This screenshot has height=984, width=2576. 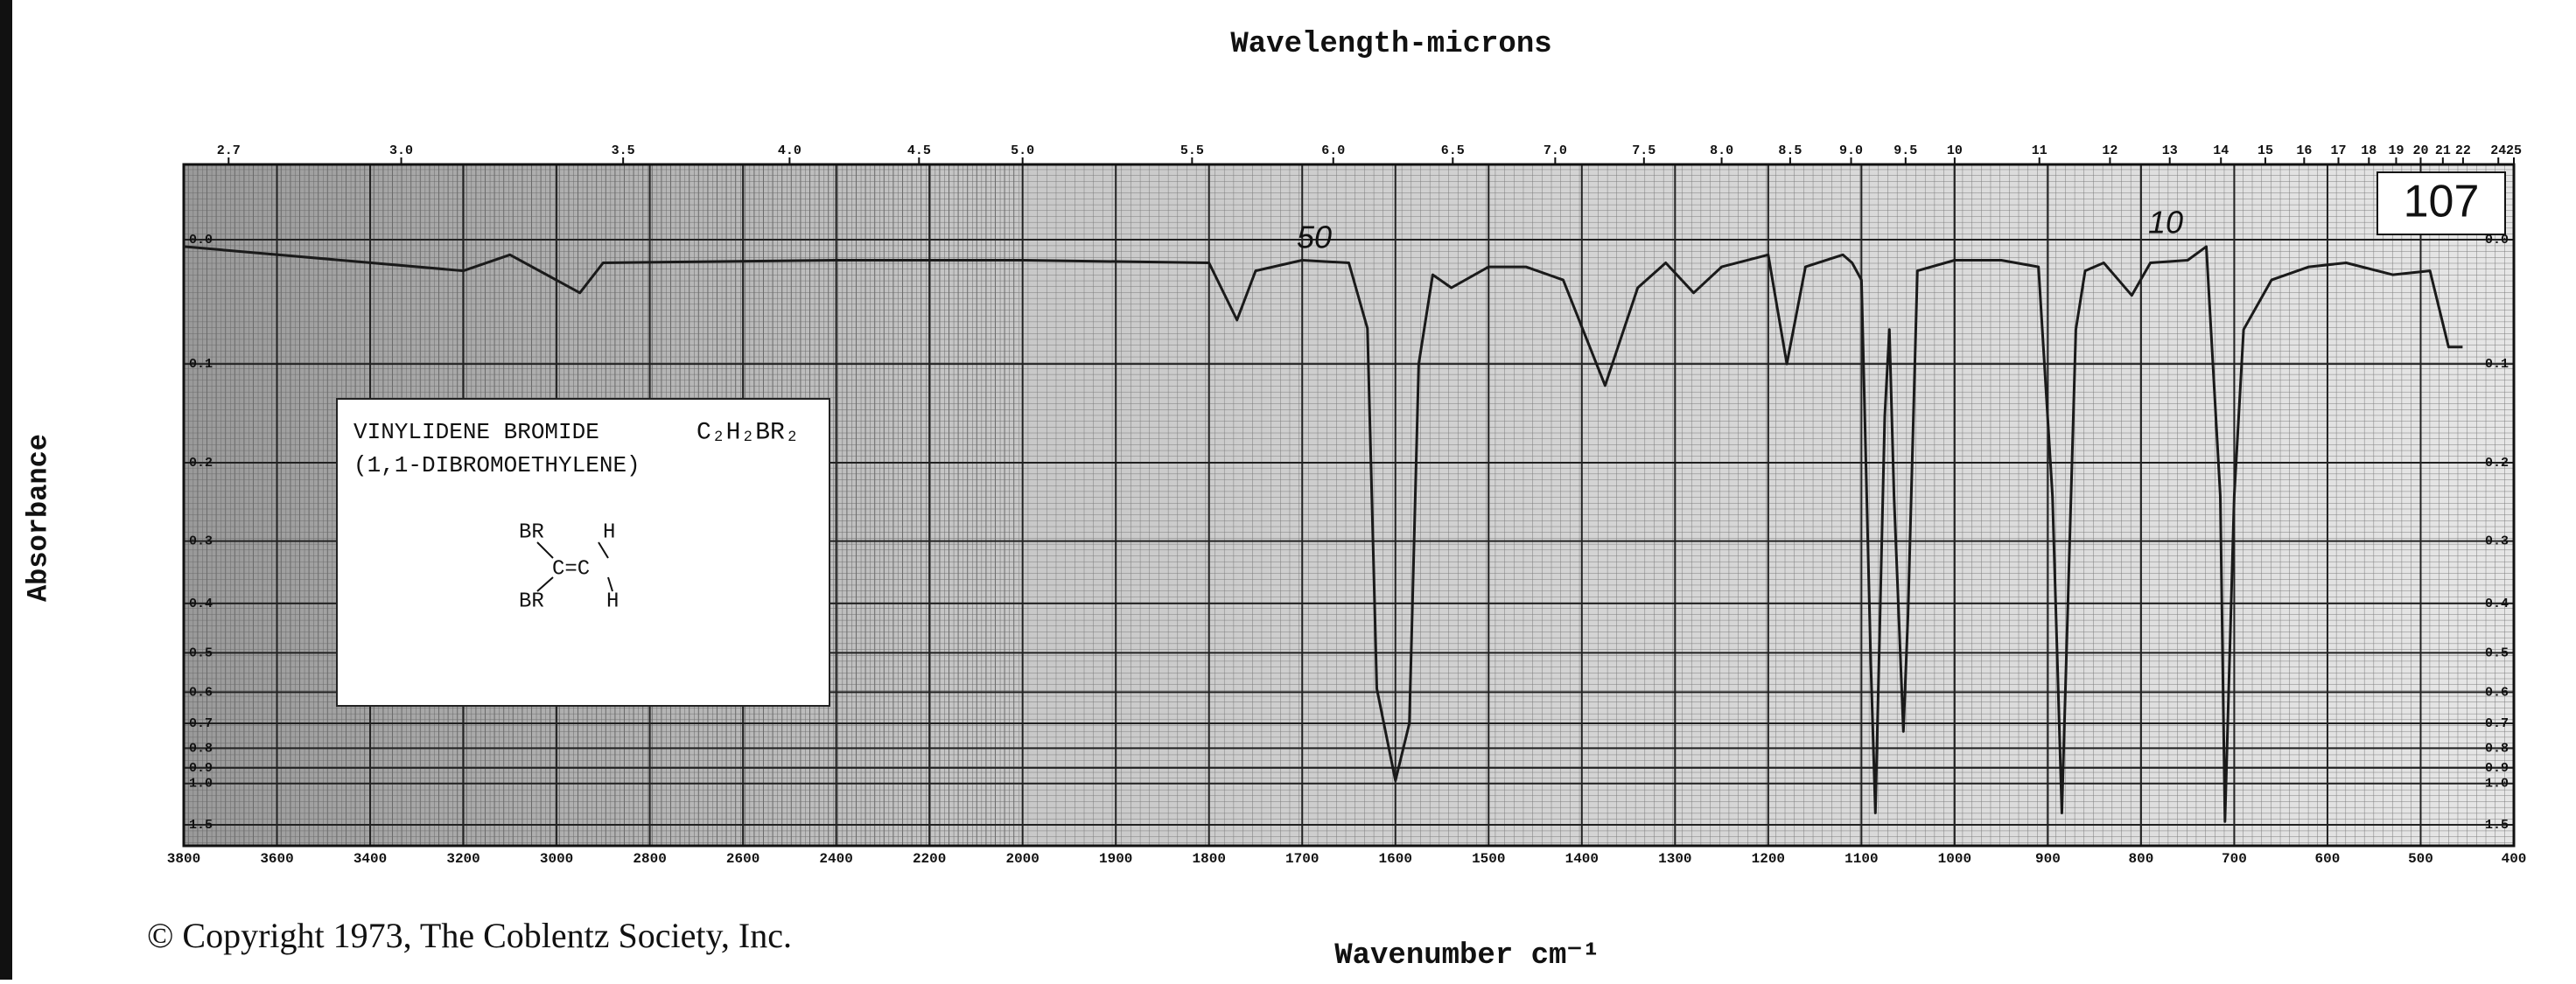 I want to click on x2-axis-title: Wavelength-microns, so click(x=1390, y=44).